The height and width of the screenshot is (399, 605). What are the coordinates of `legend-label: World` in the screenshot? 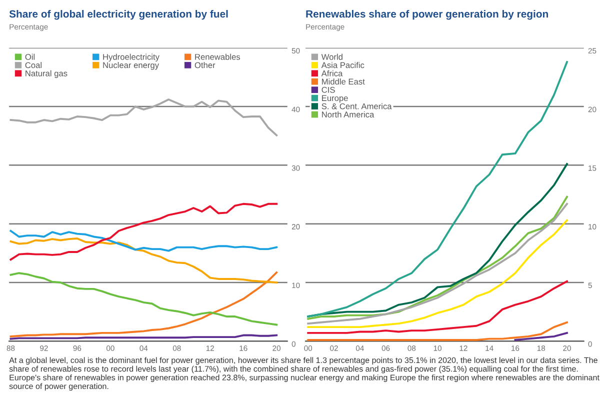 It's located at (331, 57).